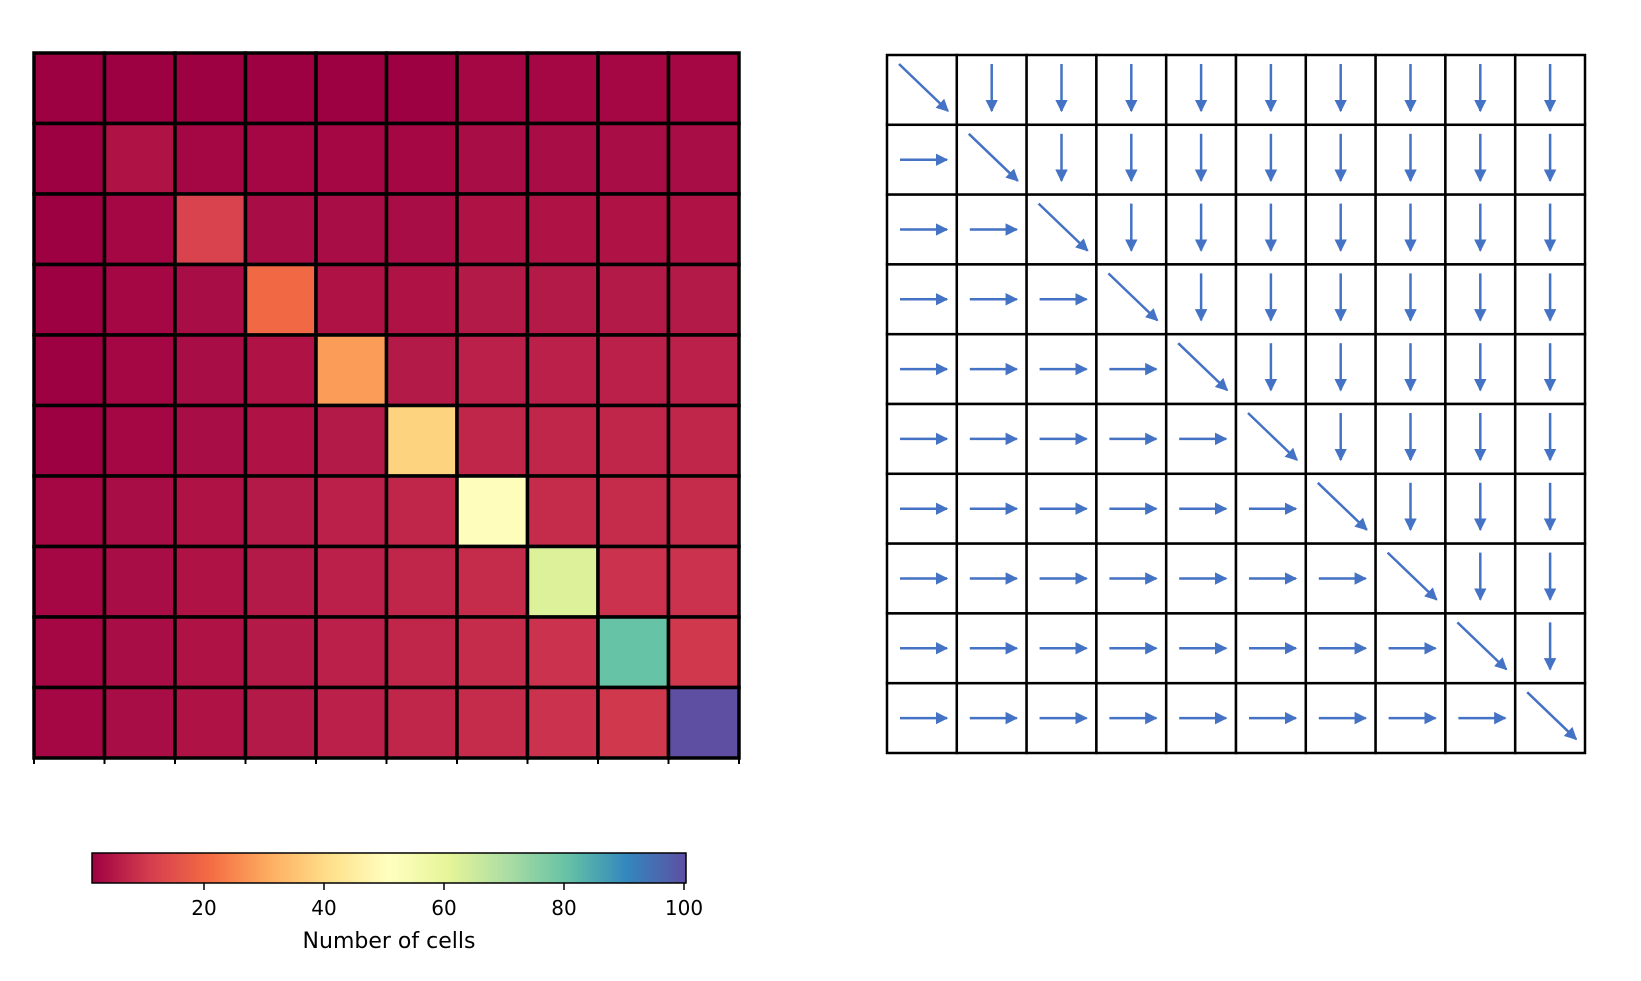 The height and width of the screenshot is (981, 1641). What do you see at coordinates (443, 908) in the screenshot?
I see `colorbar-tick-label: 60` at bounding box center [443, 908].